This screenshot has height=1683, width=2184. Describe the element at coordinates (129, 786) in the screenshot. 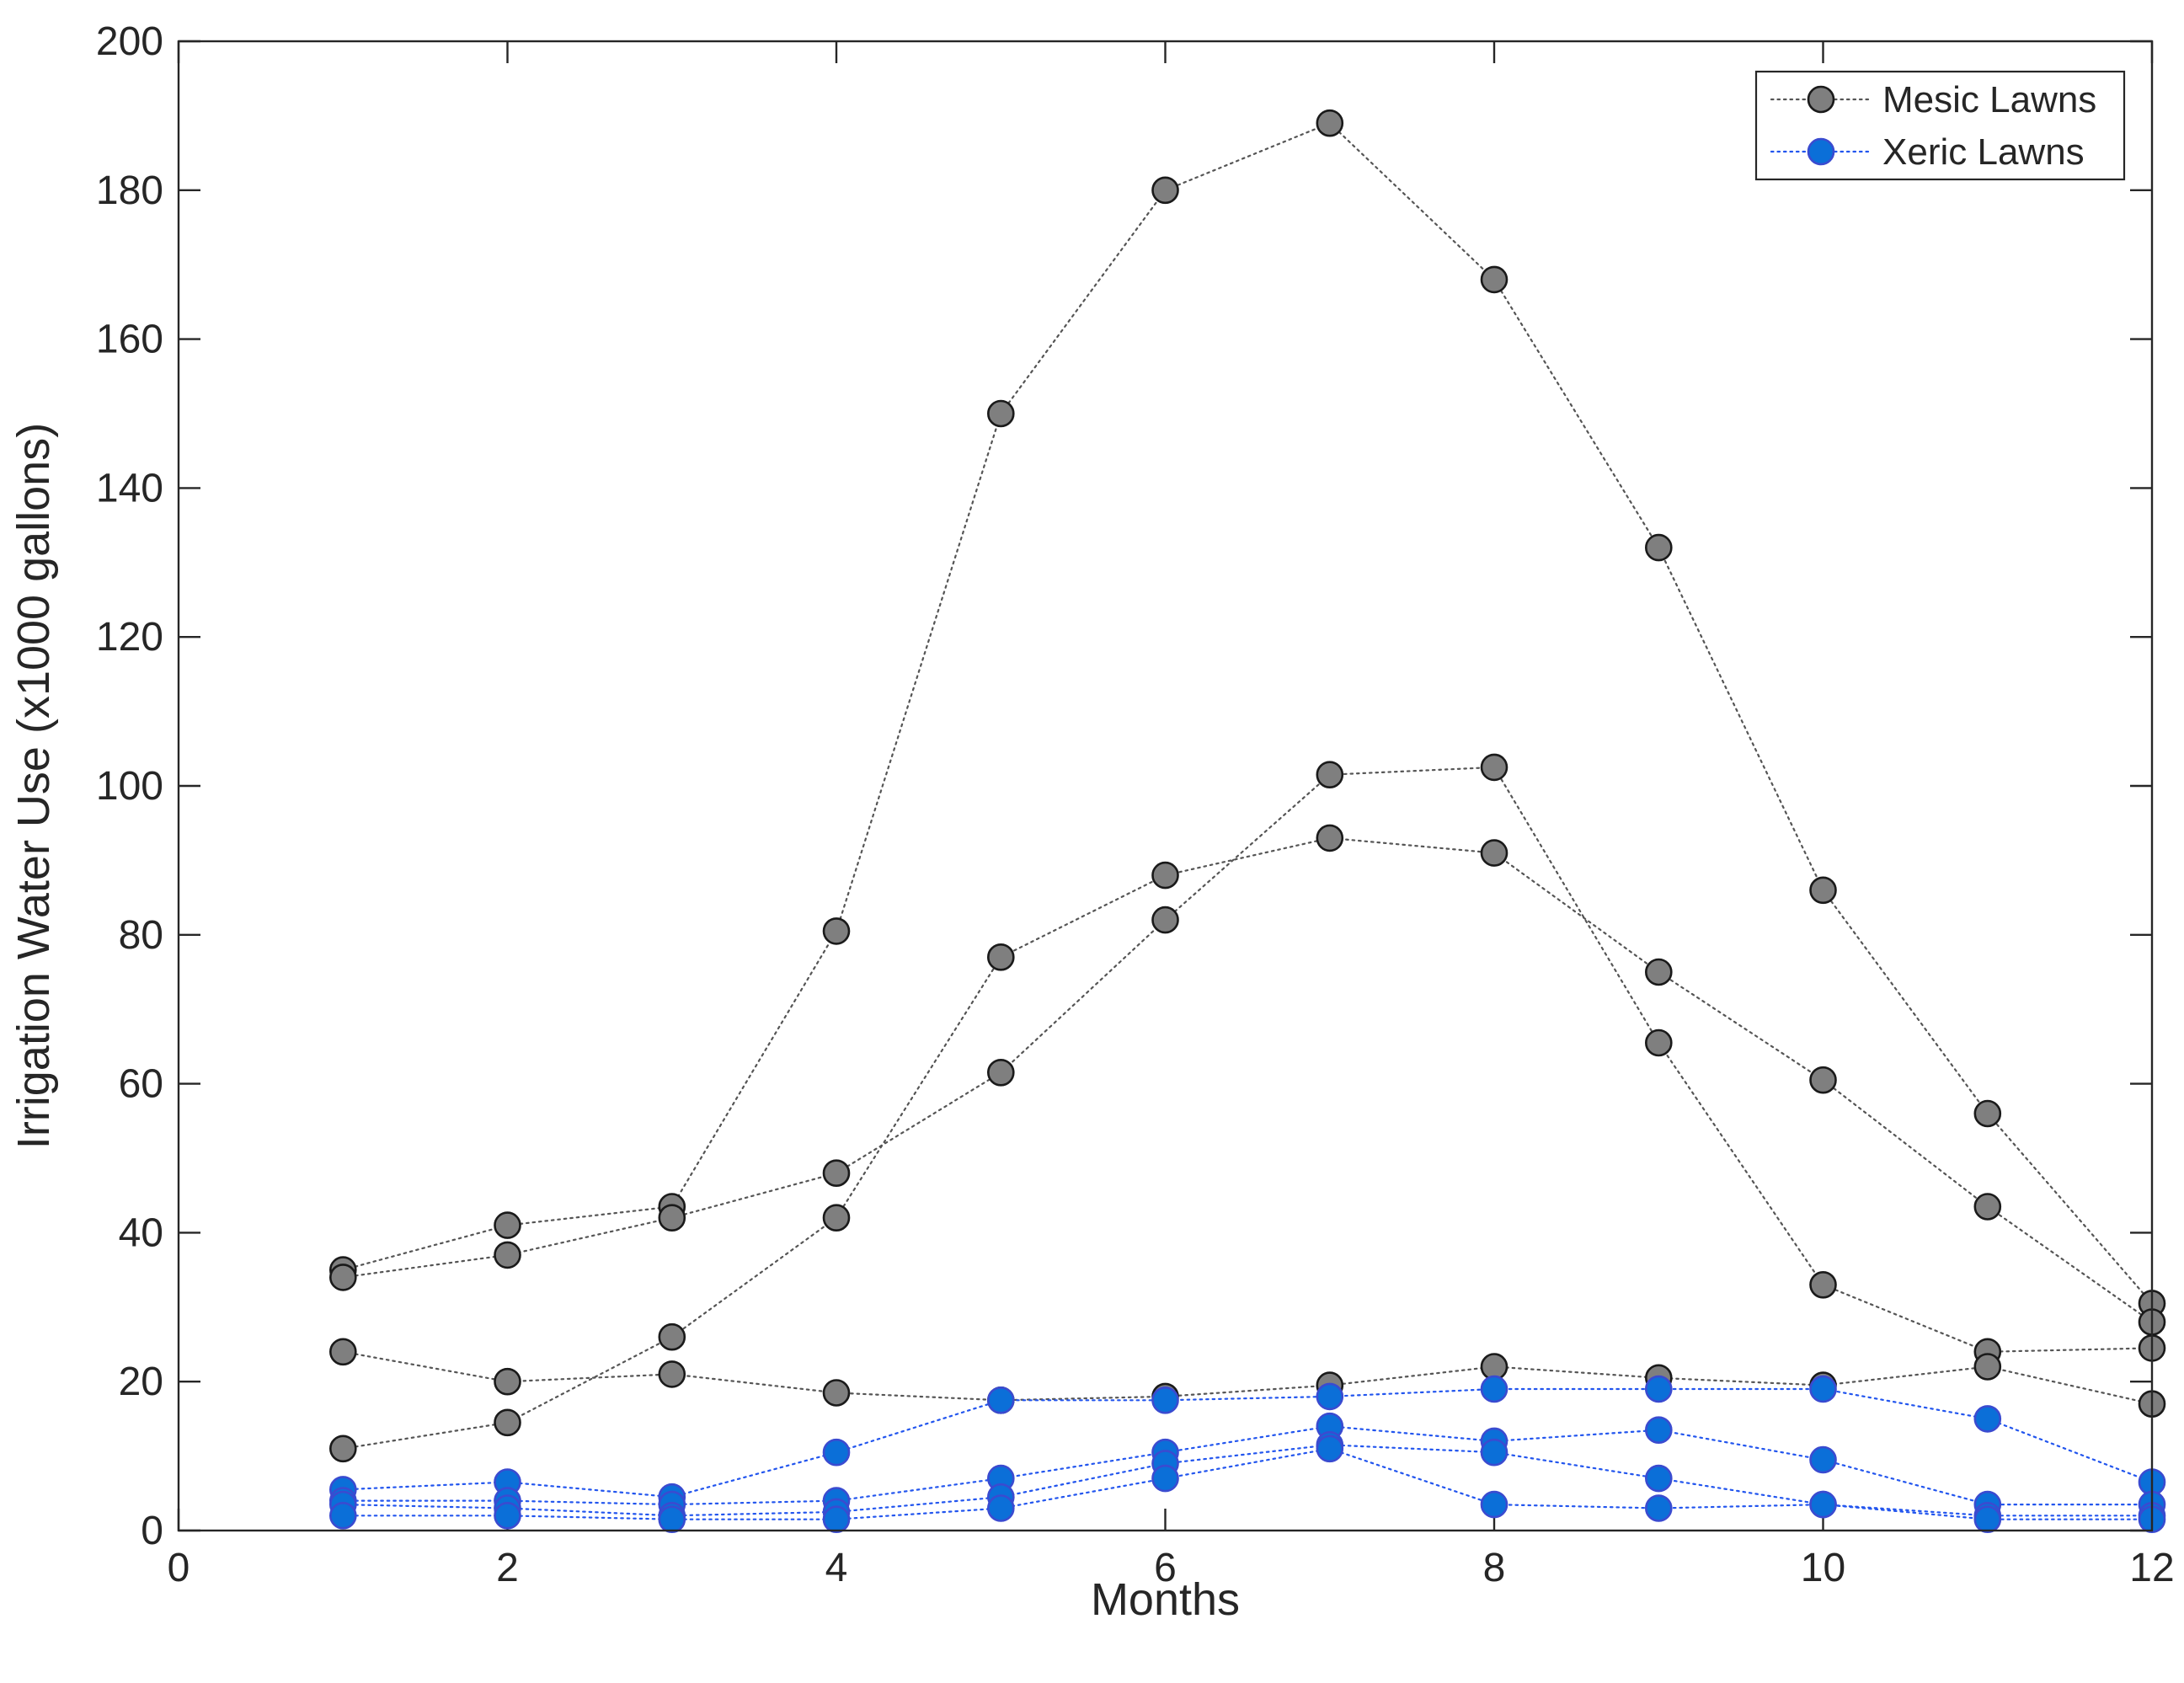

I see `y-tick-label: 100` at that location.